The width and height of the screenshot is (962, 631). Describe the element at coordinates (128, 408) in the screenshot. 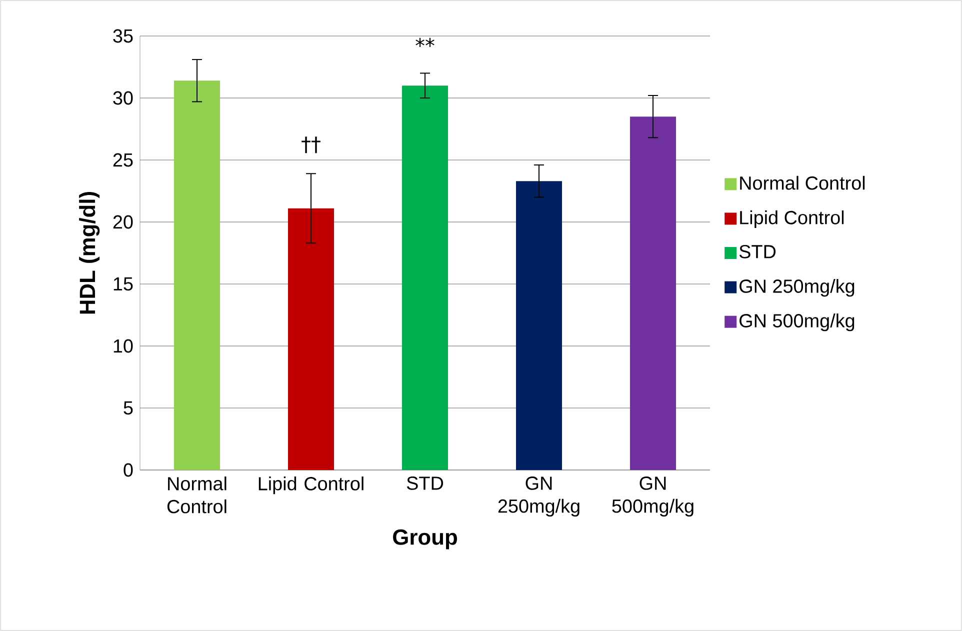

I see `y-tick-label: 5` at that location.